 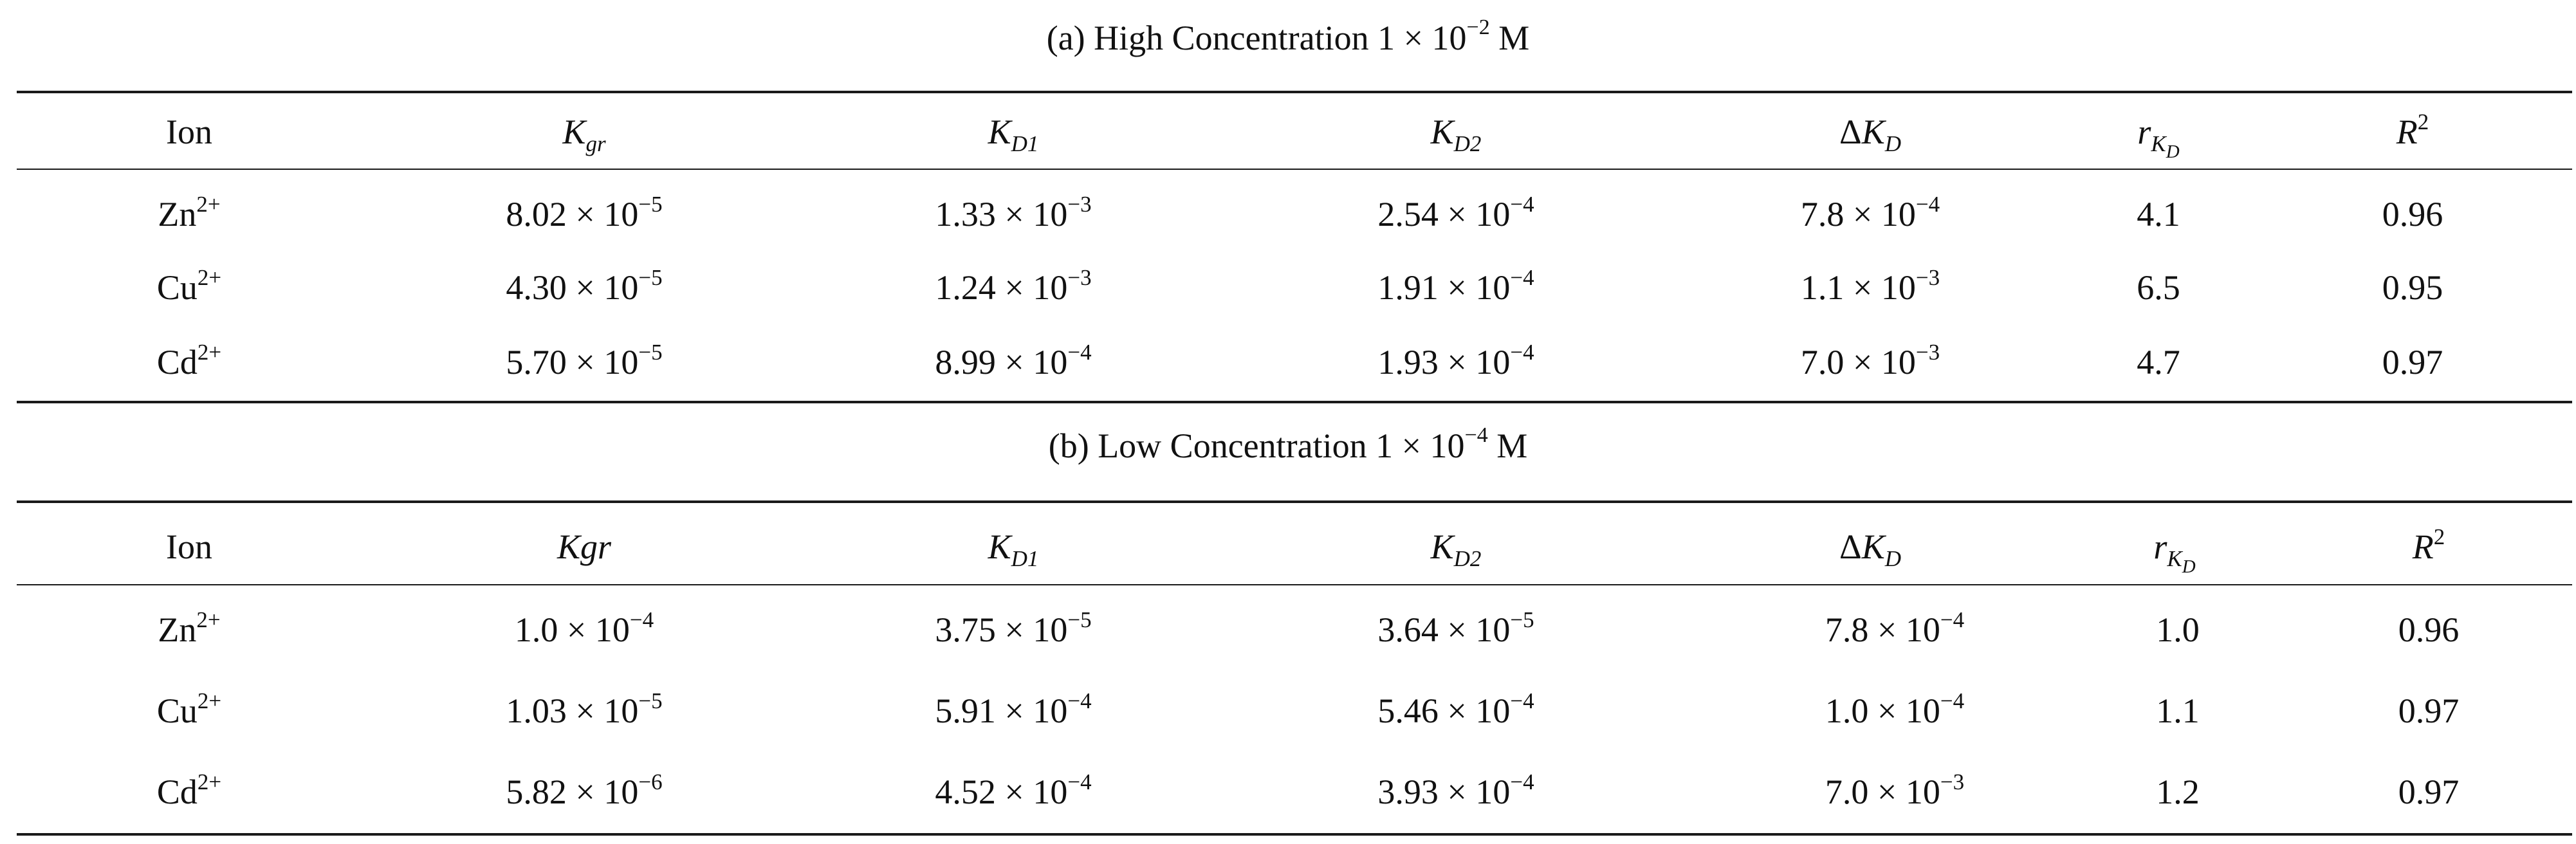 What do you see at coordinates (1455, 790) in the screenshot?
I see `kd2-cell: 3.93 × 10⁻⁴` at bounding box center [1455, 790].